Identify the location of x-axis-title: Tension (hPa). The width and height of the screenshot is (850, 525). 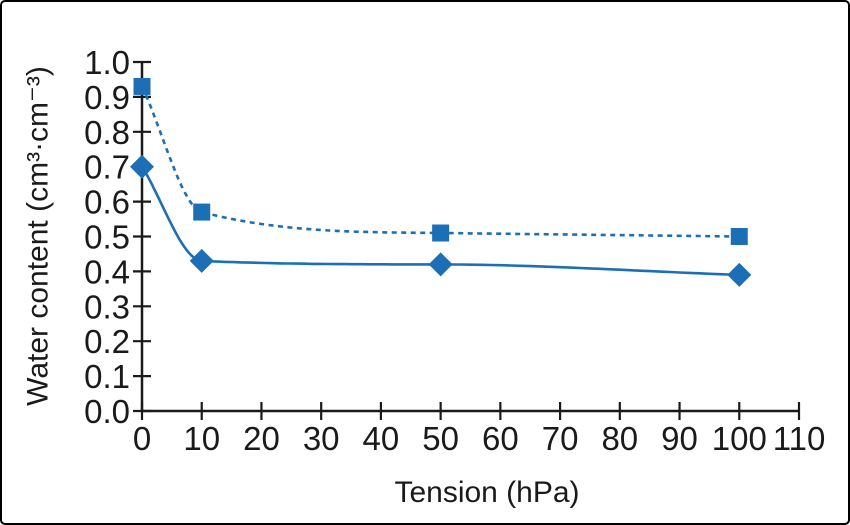
(487, 492).